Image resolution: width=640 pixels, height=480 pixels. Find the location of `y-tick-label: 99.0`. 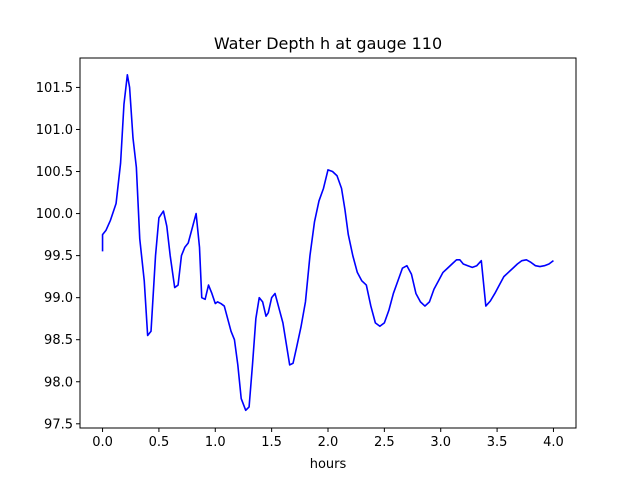

y-tick-label: 99.0 is located at coordinates (58, 298).